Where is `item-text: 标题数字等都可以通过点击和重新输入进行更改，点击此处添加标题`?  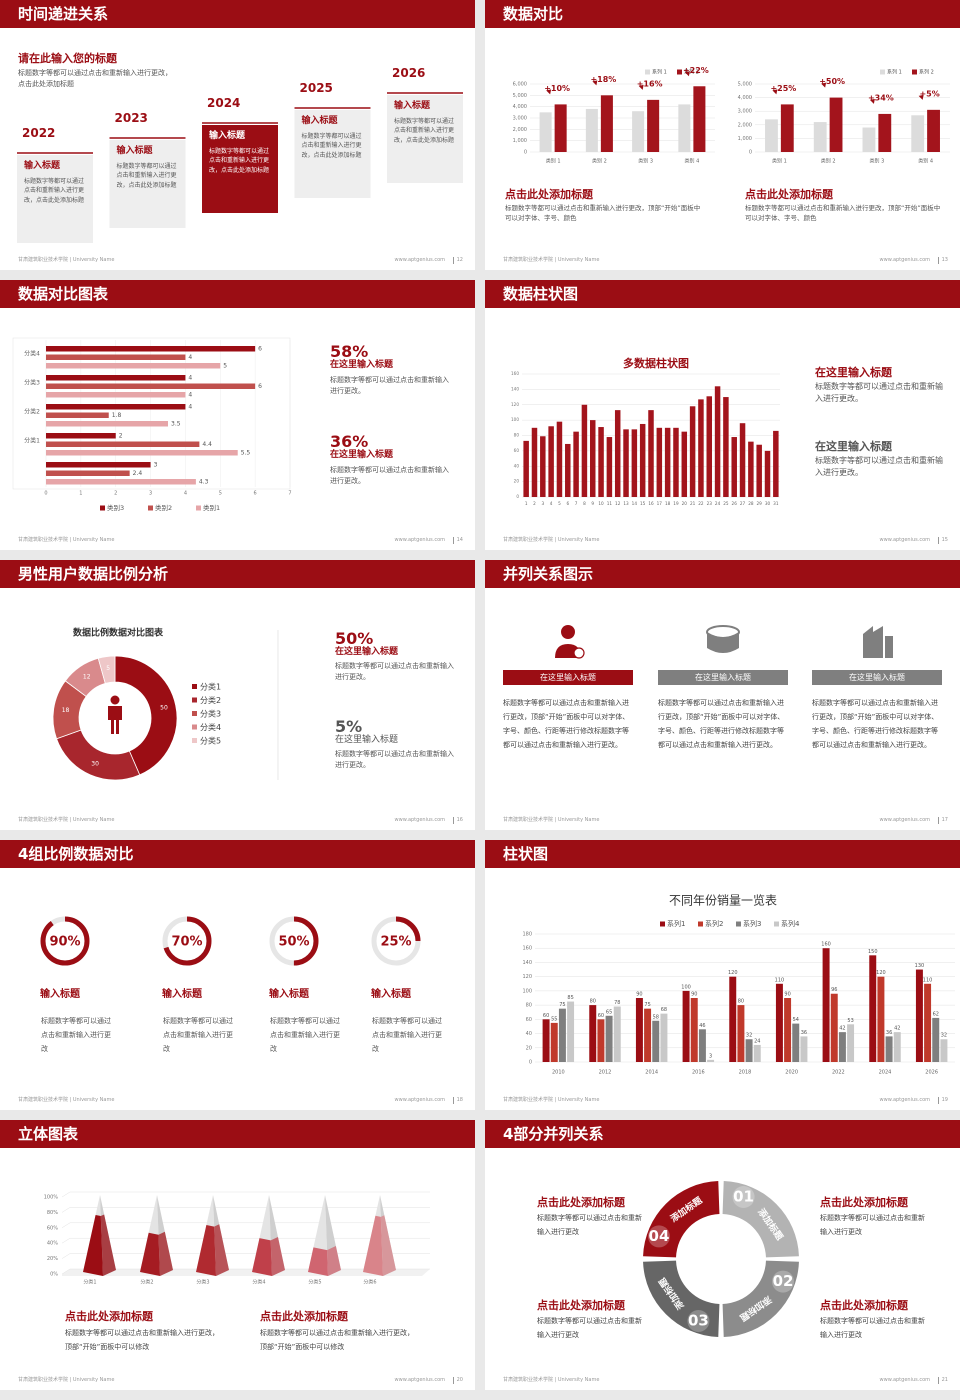 item-text: 标题数字等都可以通过点击和重新输入进行更改，点击此处添加标题 is located at coordinates (424, 131).